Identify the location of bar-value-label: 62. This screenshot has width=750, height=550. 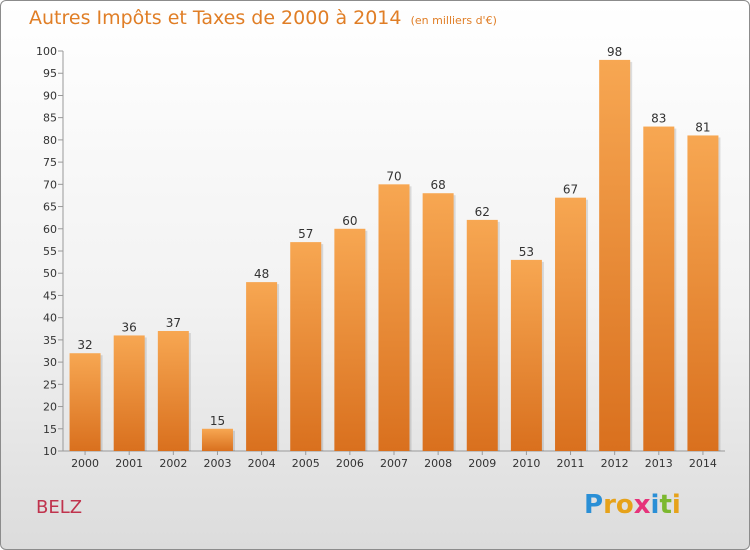
(482, 212).